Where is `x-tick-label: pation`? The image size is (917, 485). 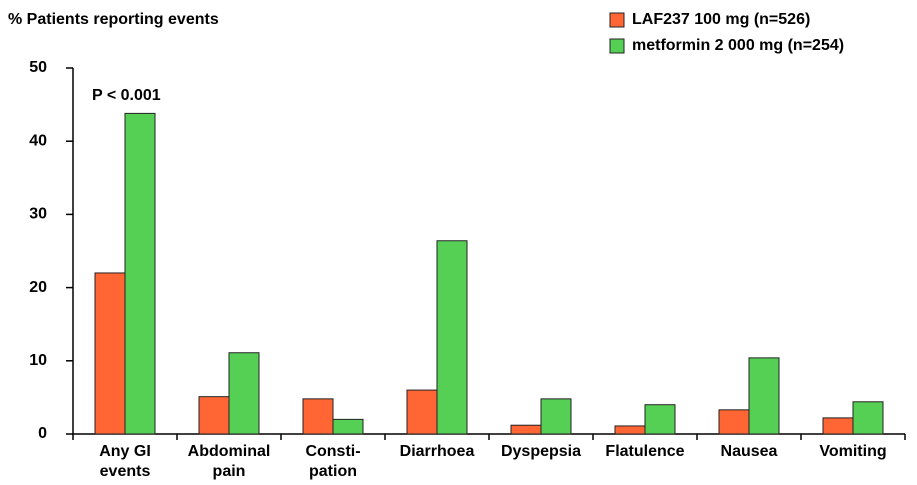 x-tick-label: pation is located at coordinates (333, 471).